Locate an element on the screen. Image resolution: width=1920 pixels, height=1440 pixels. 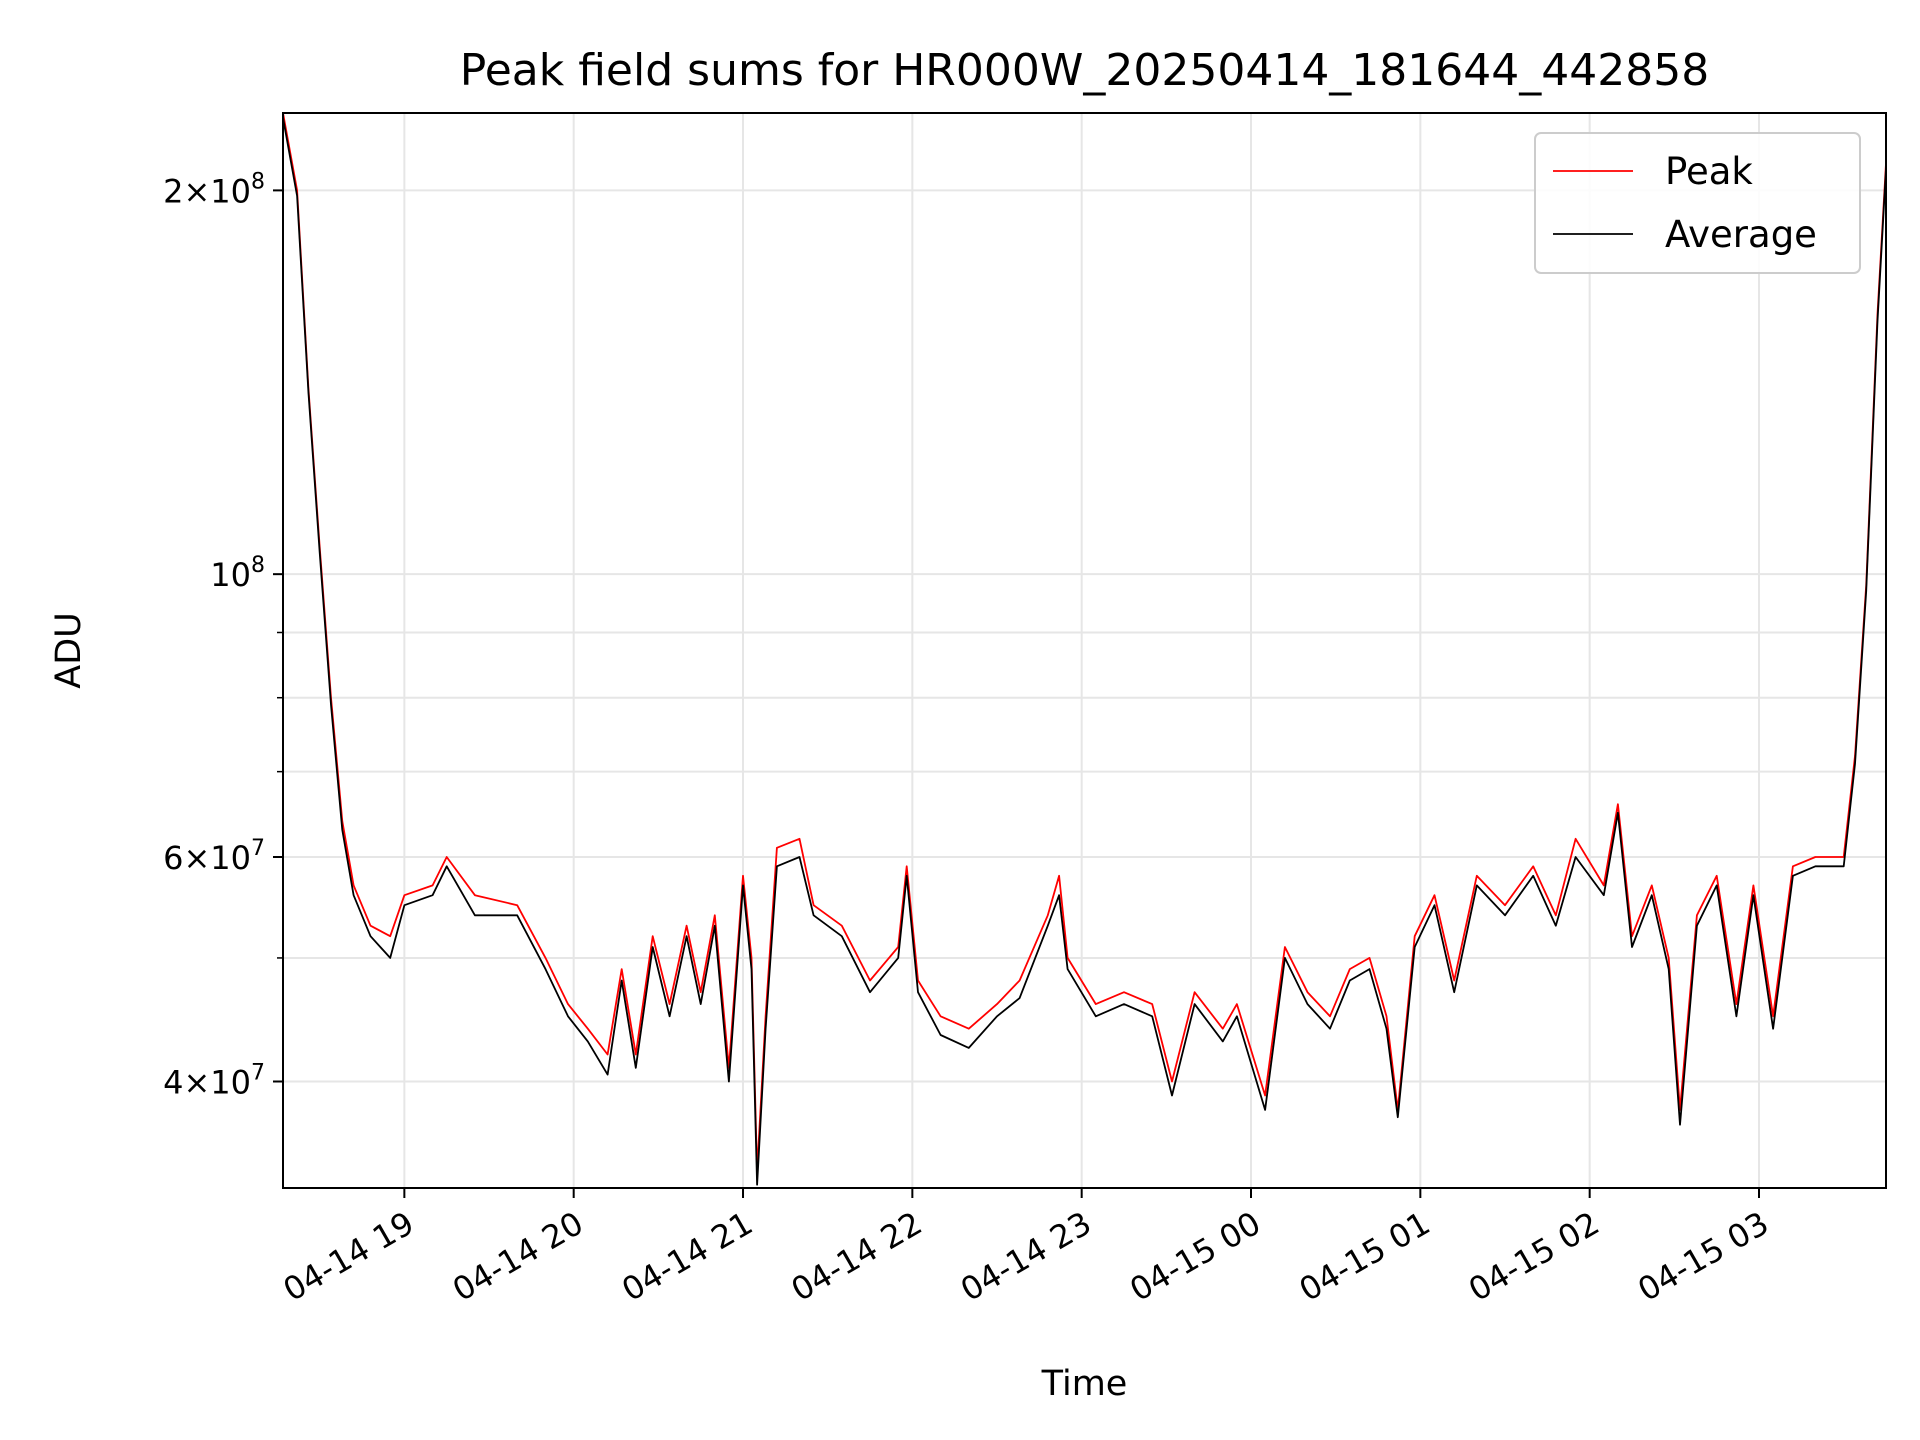
legend-box is located at coordinates (1697, 203).